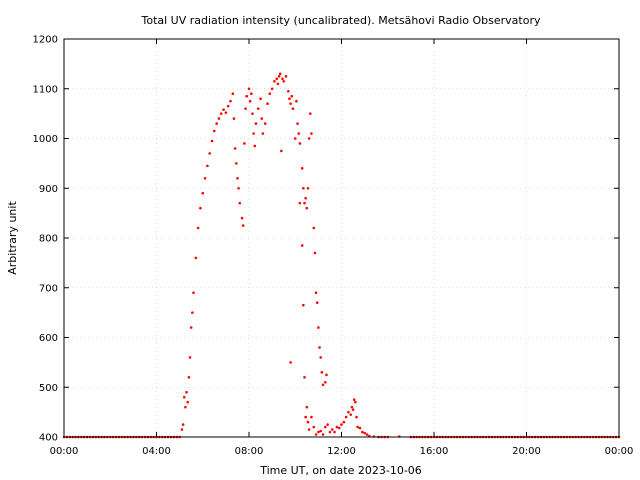  What do you see at coordinates (526, 451) in the screenshot?
I see `x-tick-label: 20:00` at bounding box center [526, 451].